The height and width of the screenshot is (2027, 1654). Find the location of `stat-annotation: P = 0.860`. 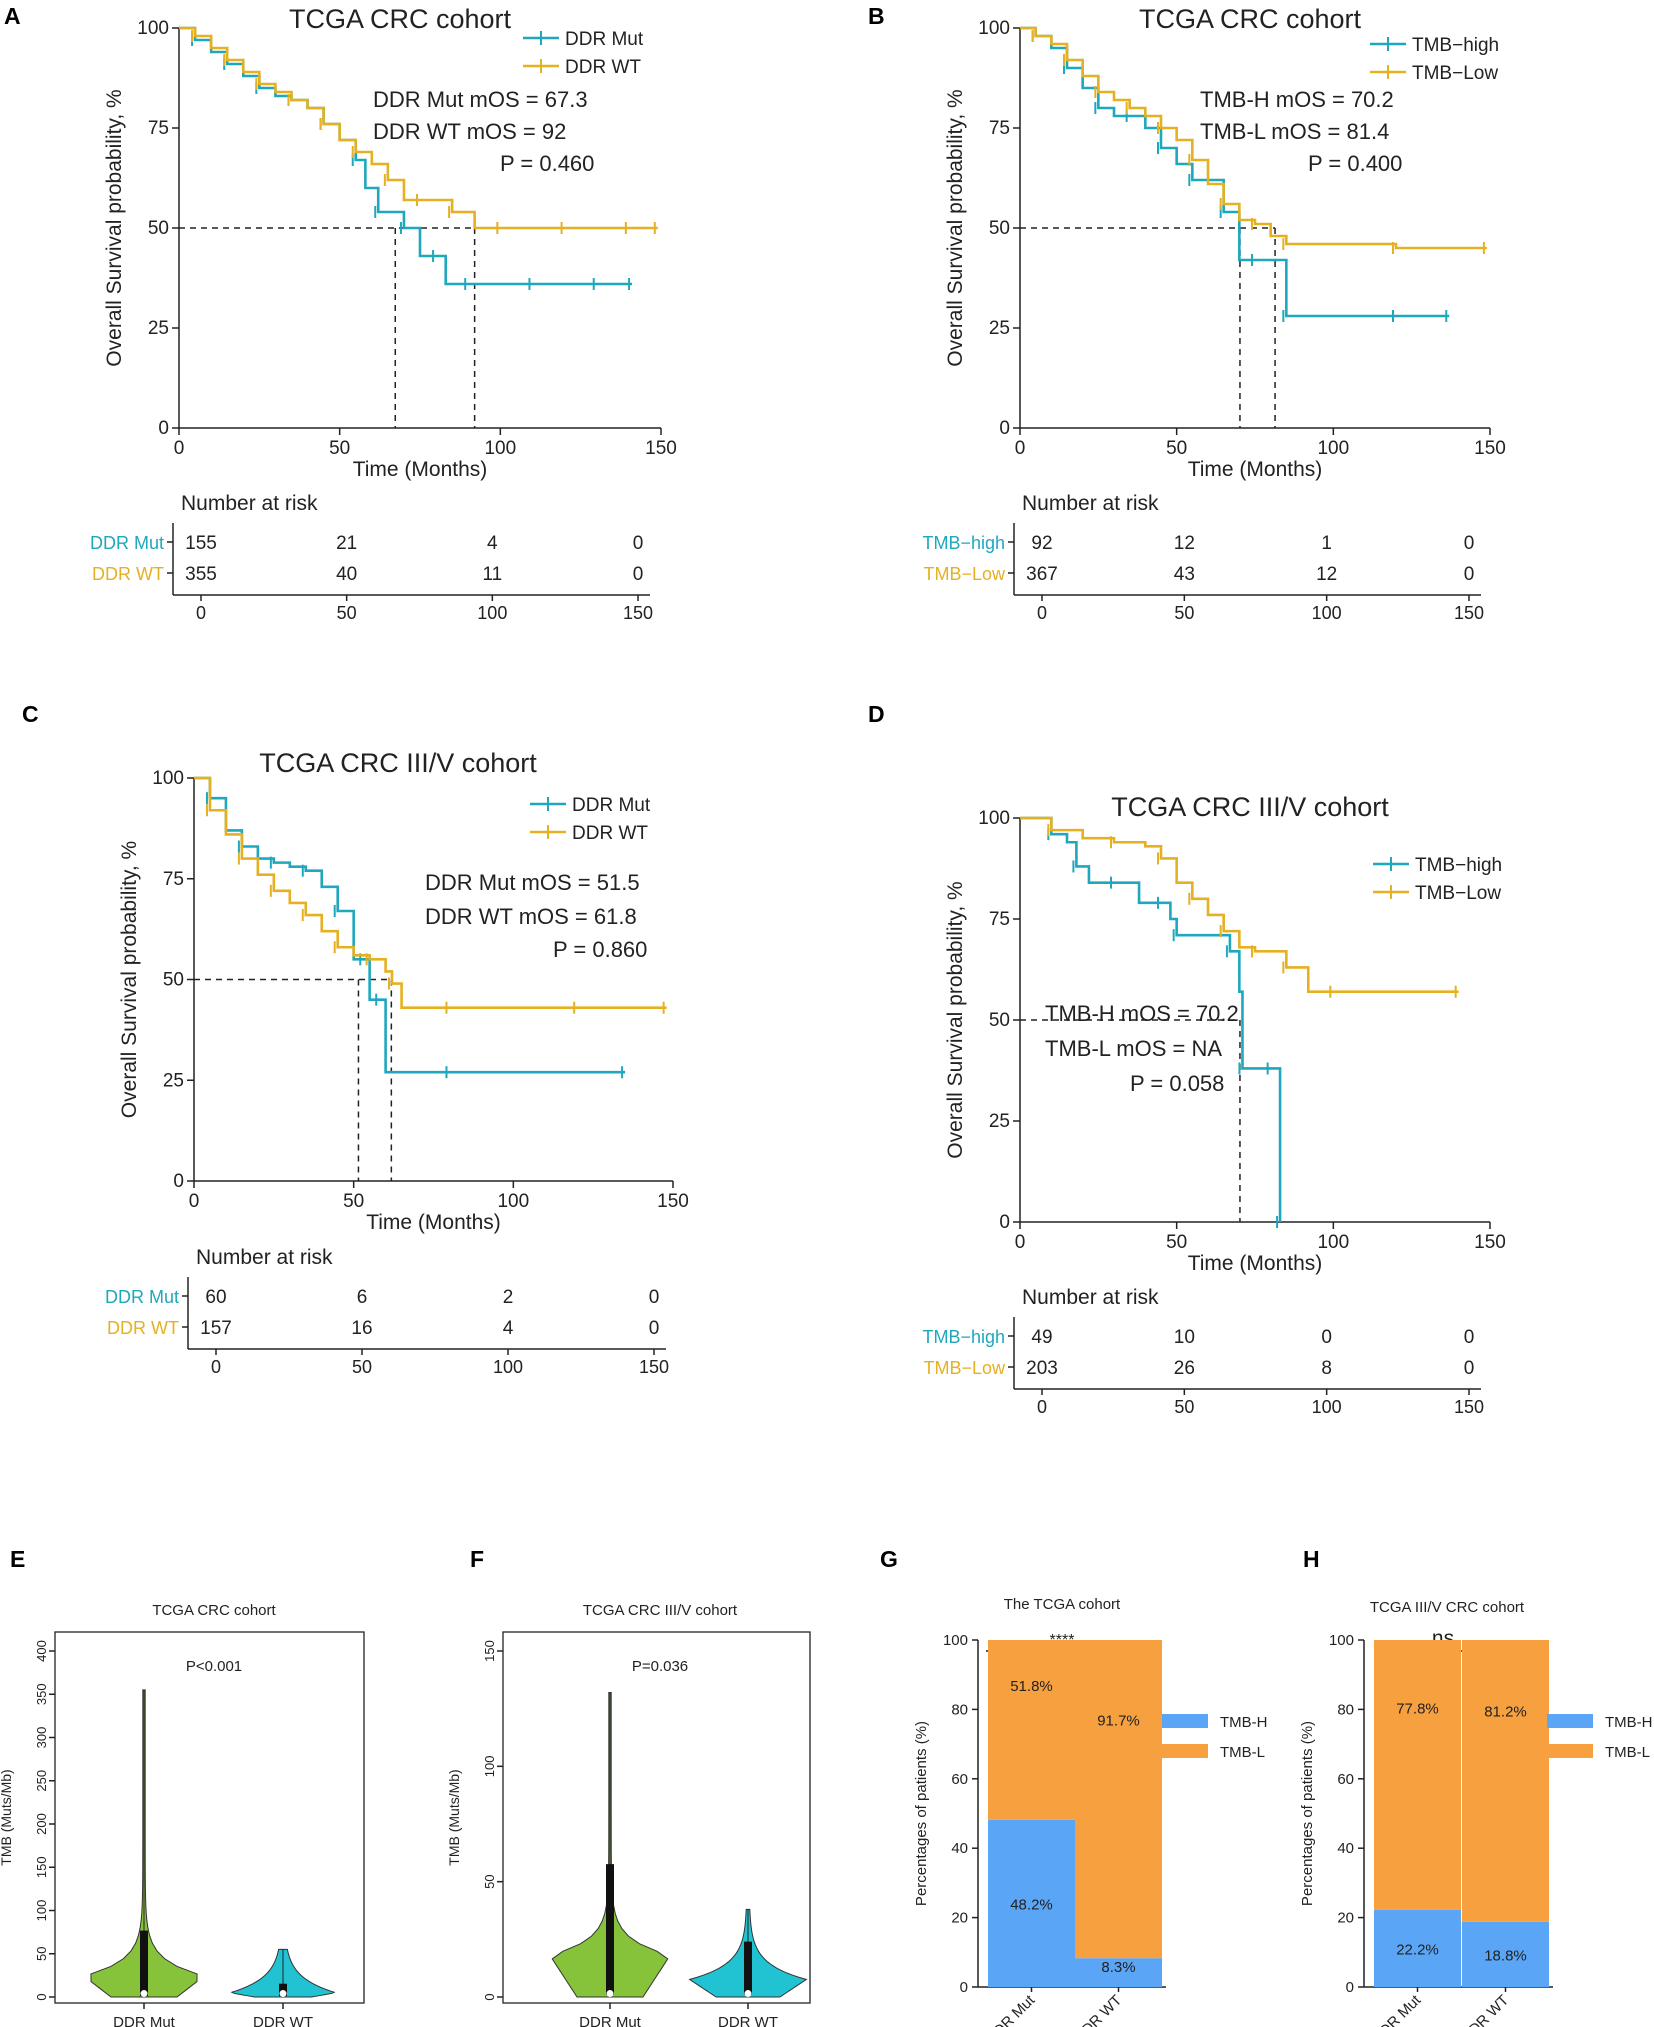

stat-annotation: P = 0.860 is located at coordinates (600, 949).